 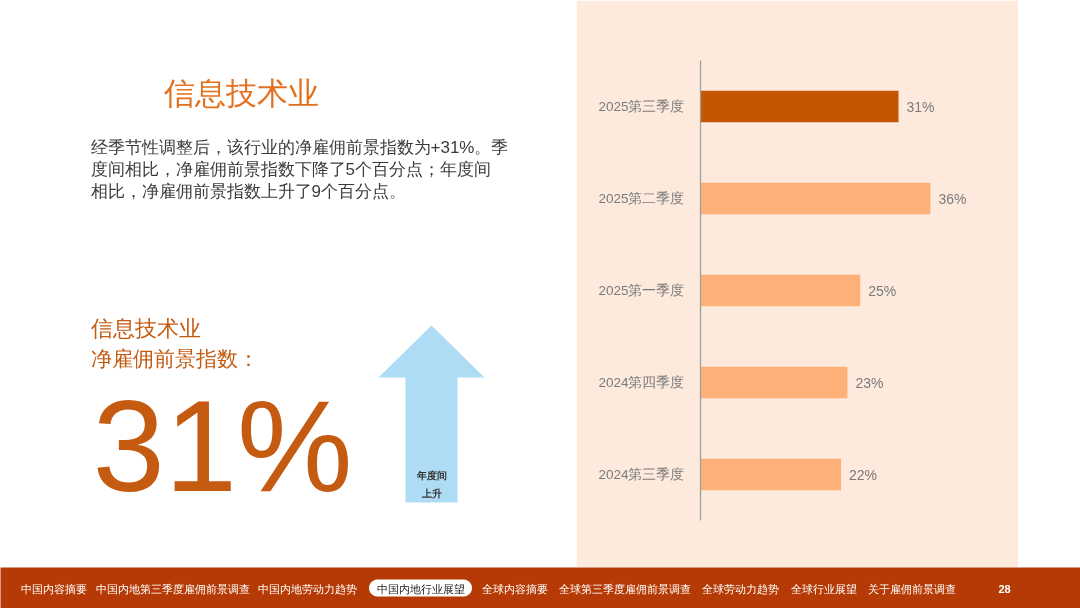 I want to click on y-tick-label: 2025第二季度, so click(x=641, y=198).